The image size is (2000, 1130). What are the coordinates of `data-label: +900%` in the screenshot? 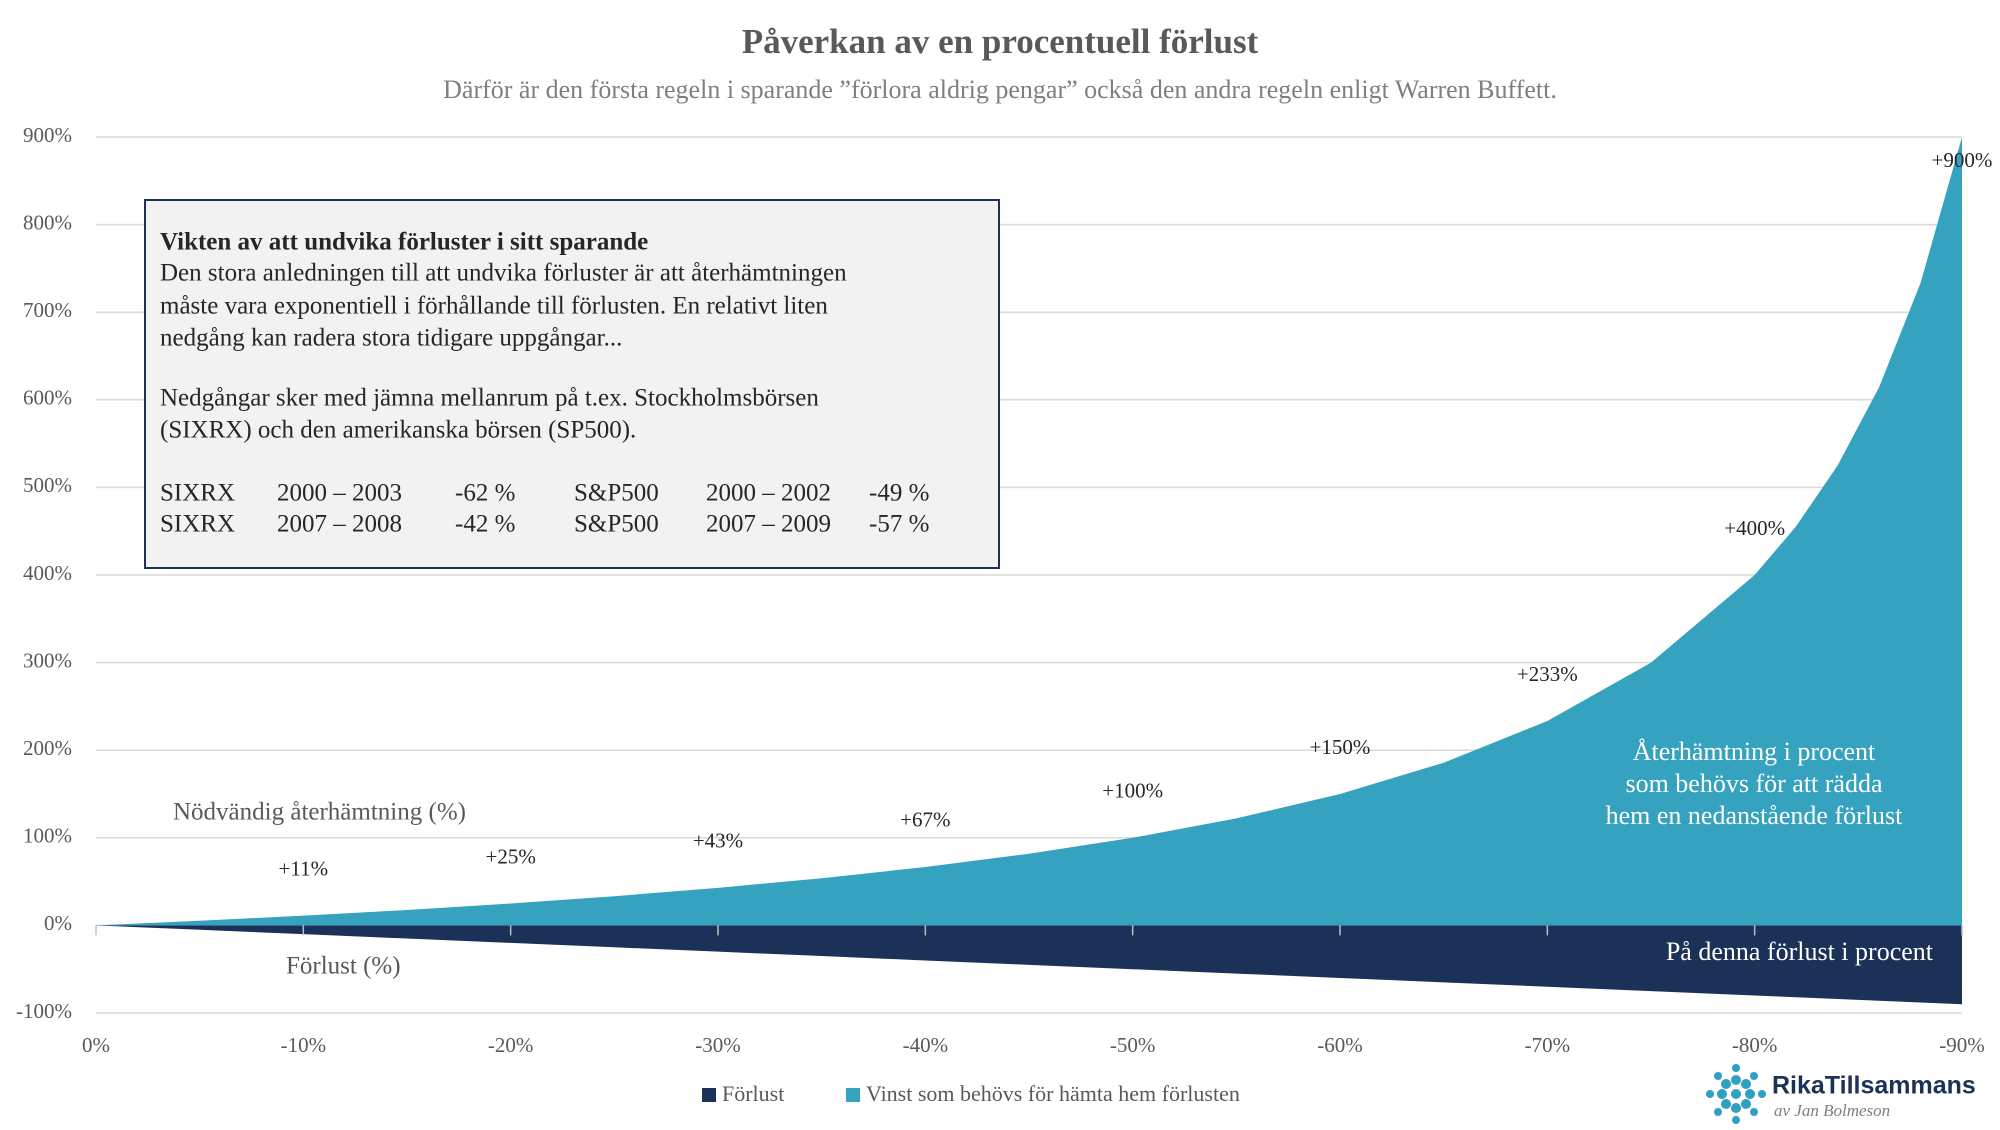 It's located at (1962, 160).